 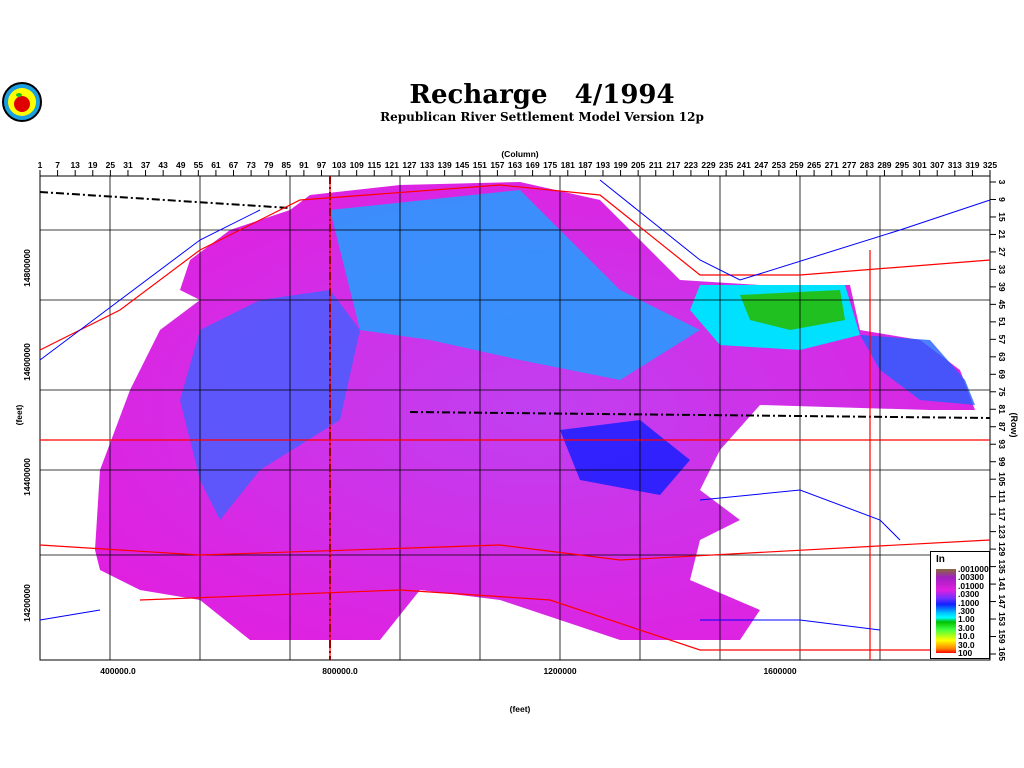 I want to click on bottom-tick: 800000.0, so click(x=340, y=671).